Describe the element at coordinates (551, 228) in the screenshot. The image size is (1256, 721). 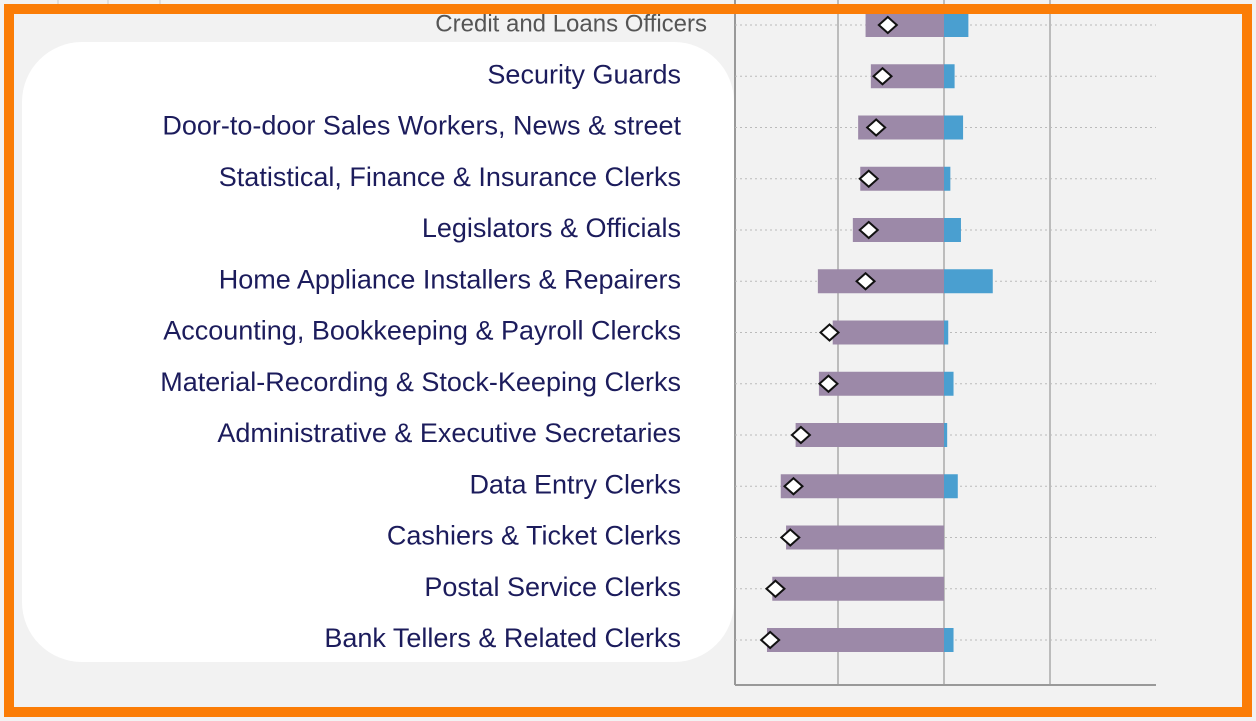
I see `category-label: Legislators & Officials` at that location.